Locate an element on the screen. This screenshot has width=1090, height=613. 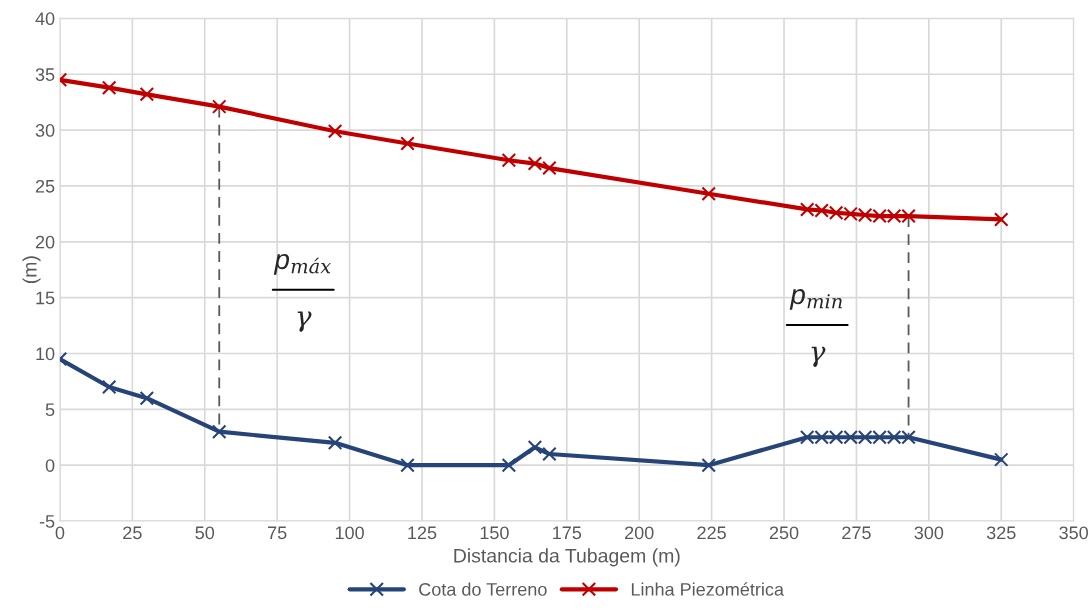
x-tick-label: 50 is located at coordinates (205, 533).